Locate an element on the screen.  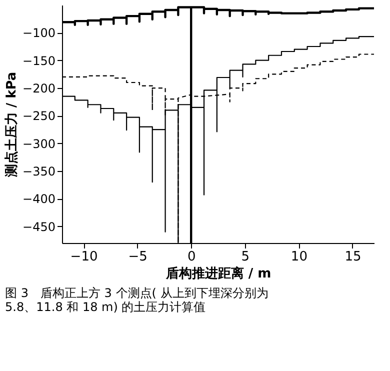
x-tick-label: 10 is located at coordinates (299, 257).